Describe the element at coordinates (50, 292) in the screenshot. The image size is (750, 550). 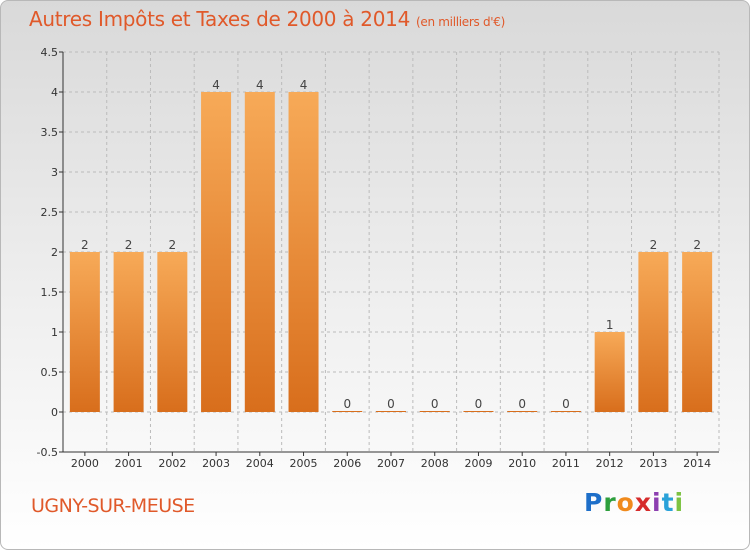
I see `y-tick-label: 1.5` at that location.